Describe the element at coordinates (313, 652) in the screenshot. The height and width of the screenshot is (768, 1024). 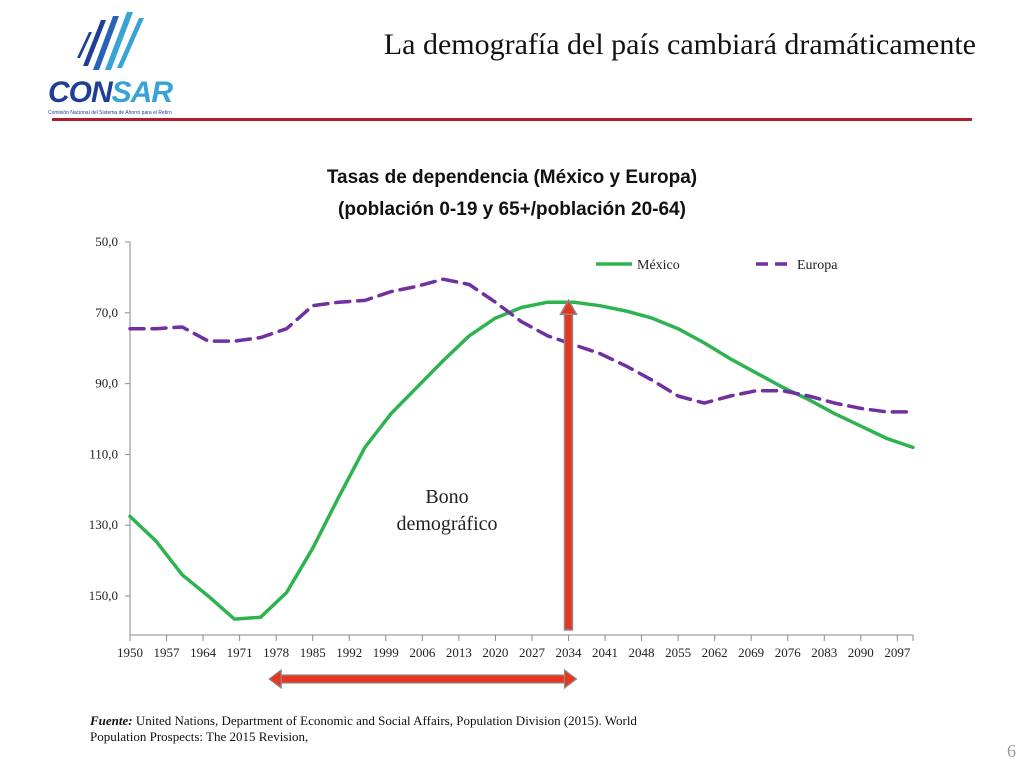
I see `x-tick-label: 1985` at that location.